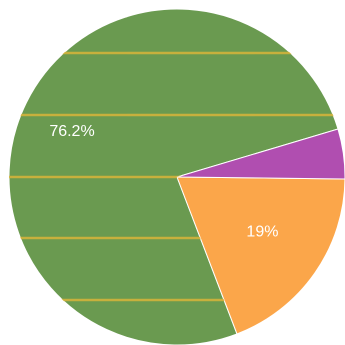 The height and width of the screenshot is (345, 345). Describe the element at coordinates (262, 232) in the screenshot. I see `slice-orange-label: 19%` at that location.